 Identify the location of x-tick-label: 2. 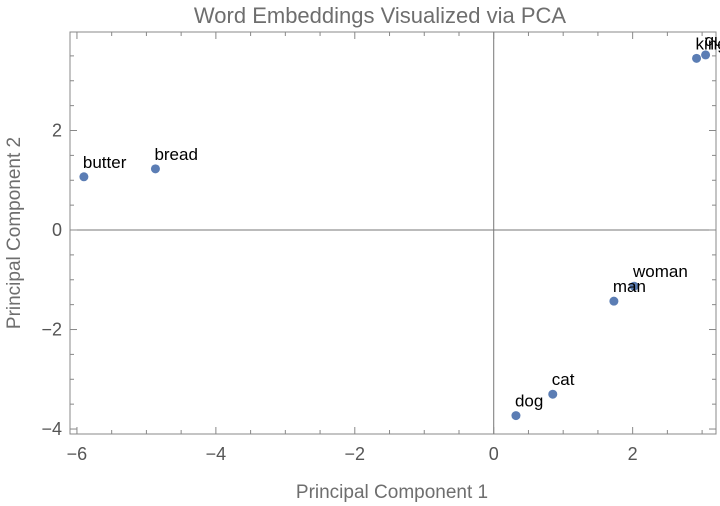
(633, 454).